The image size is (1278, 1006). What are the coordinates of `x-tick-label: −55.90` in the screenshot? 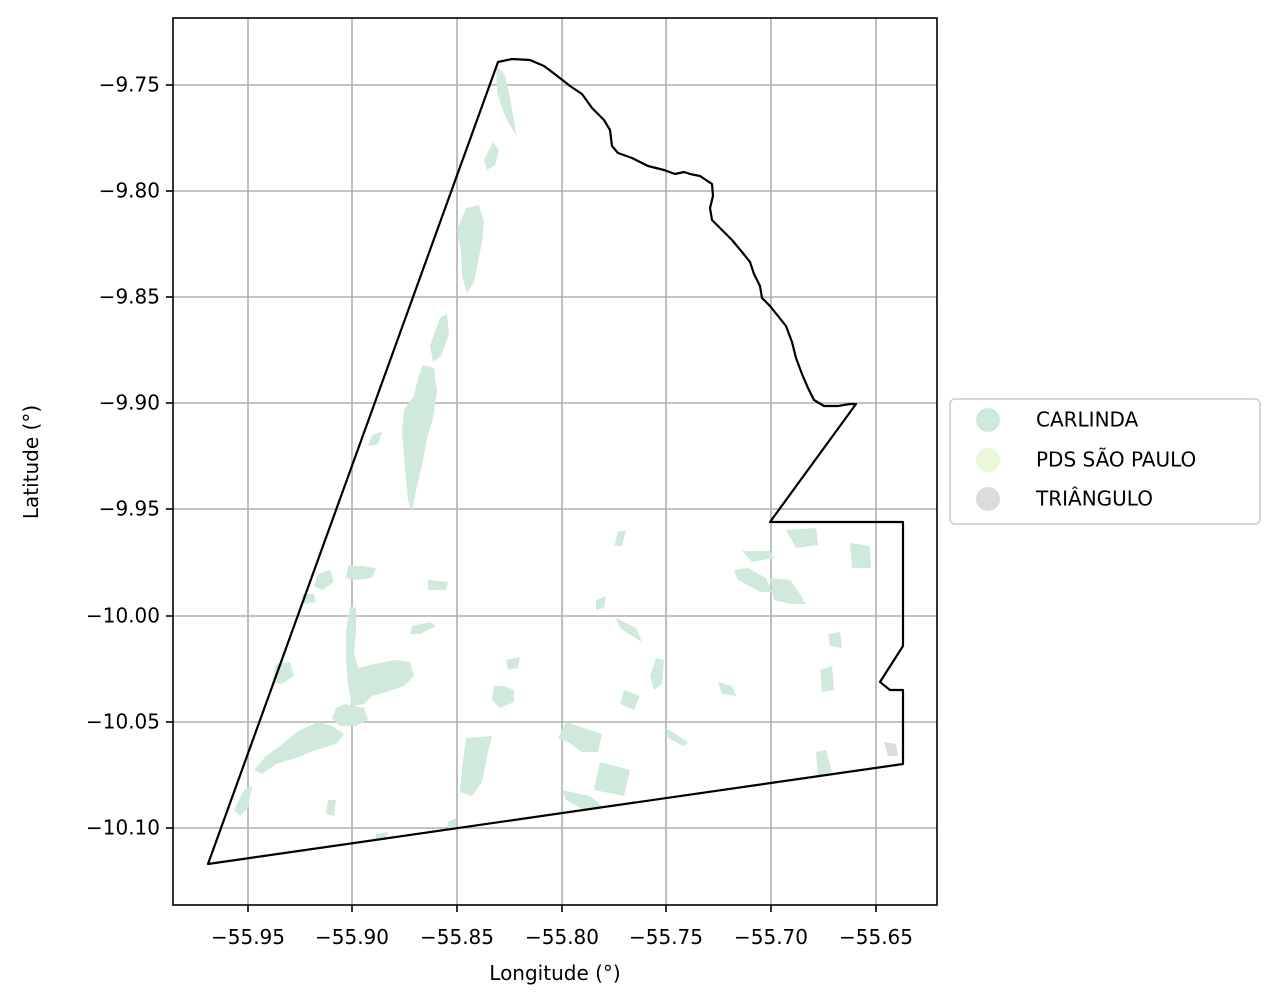 It's located at (352, 937).